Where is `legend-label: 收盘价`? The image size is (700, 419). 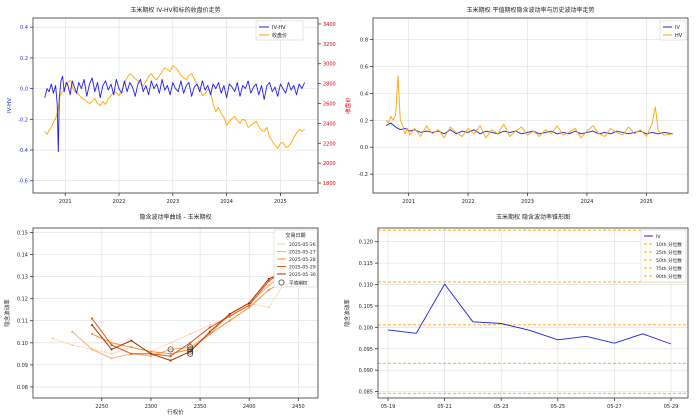
legend-label: 收盘价 is located at coordinates (279, 35).